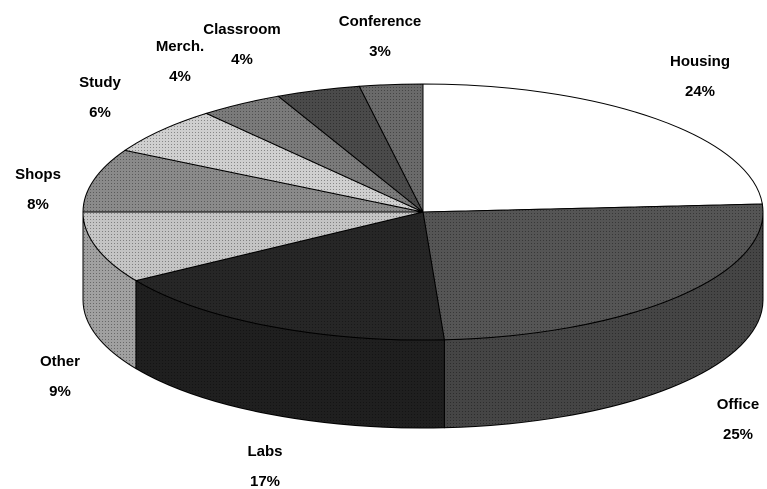  I want to click on slice-label: Classroom, so click(242, 29).